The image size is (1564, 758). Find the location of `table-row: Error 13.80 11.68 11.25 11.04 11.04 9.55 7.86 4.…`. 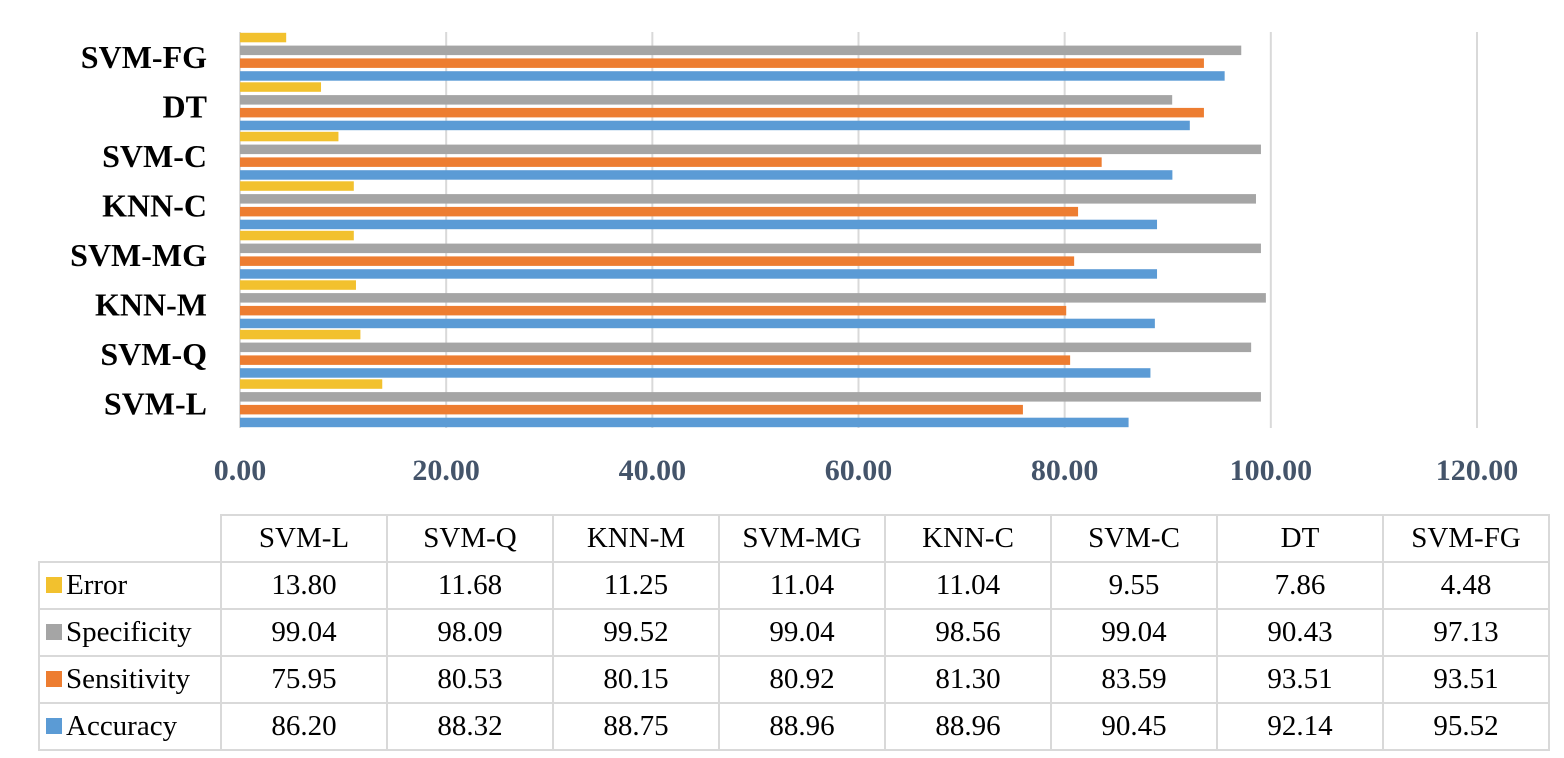

table-row: Error 13.80 11.68 11.25 11.04 11.04 9.55 7.86 4.… is located at coordinates (794, 585).